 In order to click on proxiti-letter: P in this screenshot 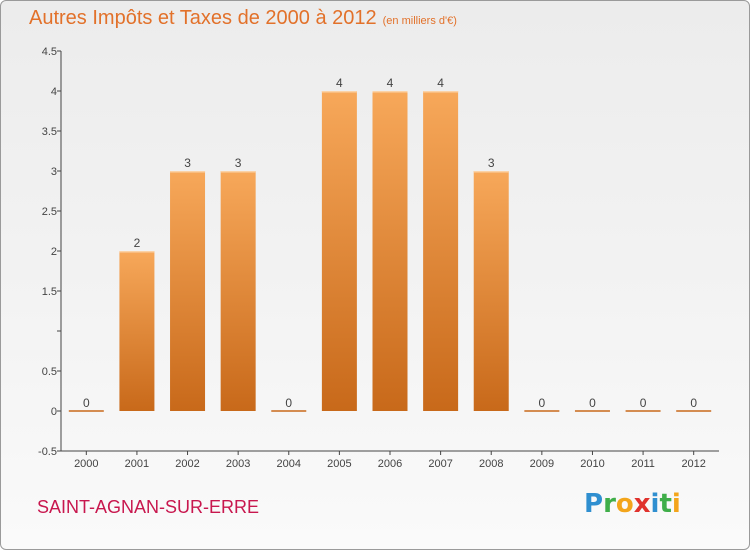, I will do `click(594, 504)`.